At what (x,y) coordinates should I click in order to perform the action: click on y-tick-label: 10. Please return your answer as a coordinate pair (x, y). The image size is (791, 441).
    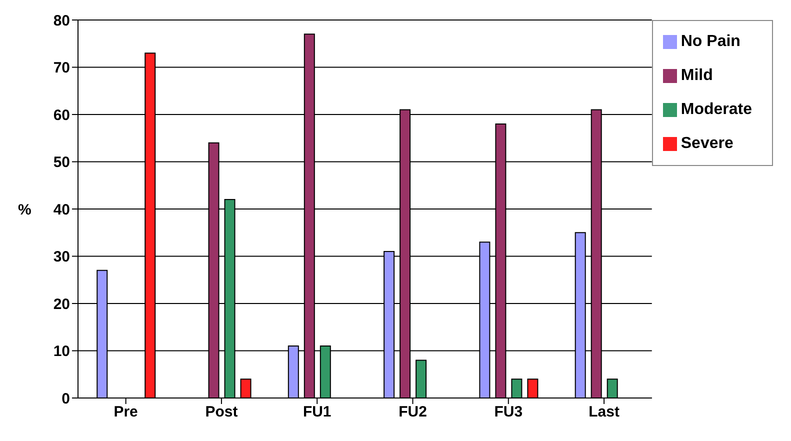
    Looking at the image, I should click on (61, 351).